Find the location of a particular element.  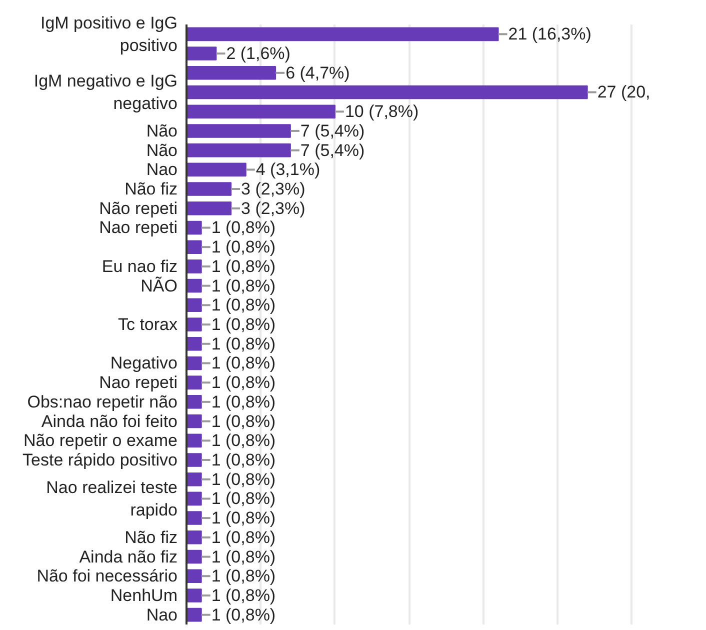

data-label: 21 (16,3%) is located at coordinates (550, 34).